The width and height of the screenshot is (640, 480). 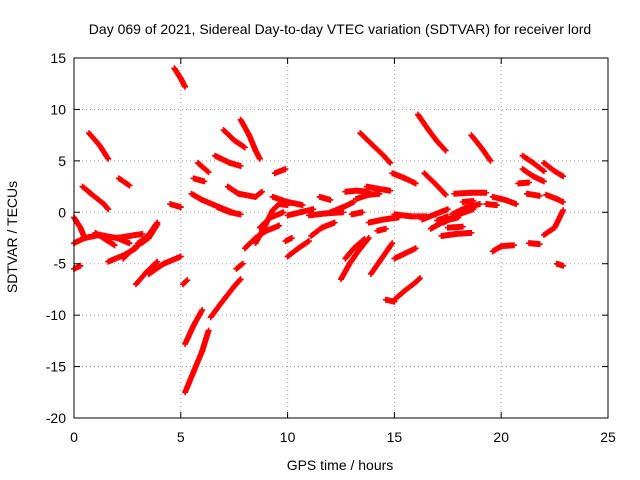 I want to click on y-tick-label: -20, so click(x=56, y=418).